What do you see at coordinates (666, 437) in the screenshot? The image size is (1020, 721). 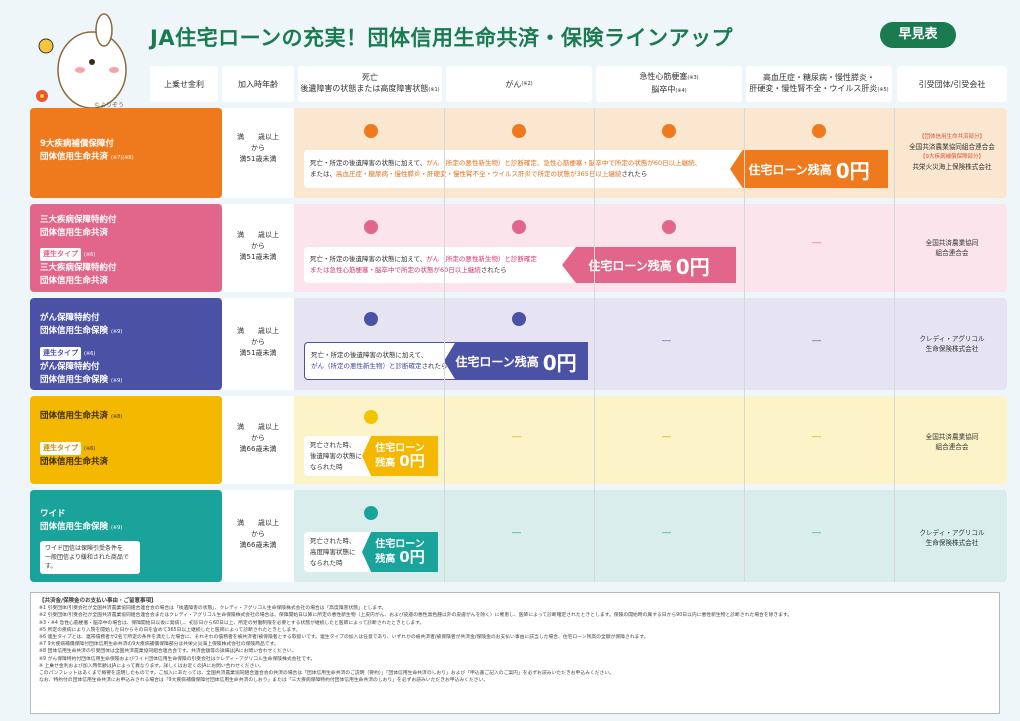 I see `row4-heart-dash: ―` at bounding box center [666, 437].